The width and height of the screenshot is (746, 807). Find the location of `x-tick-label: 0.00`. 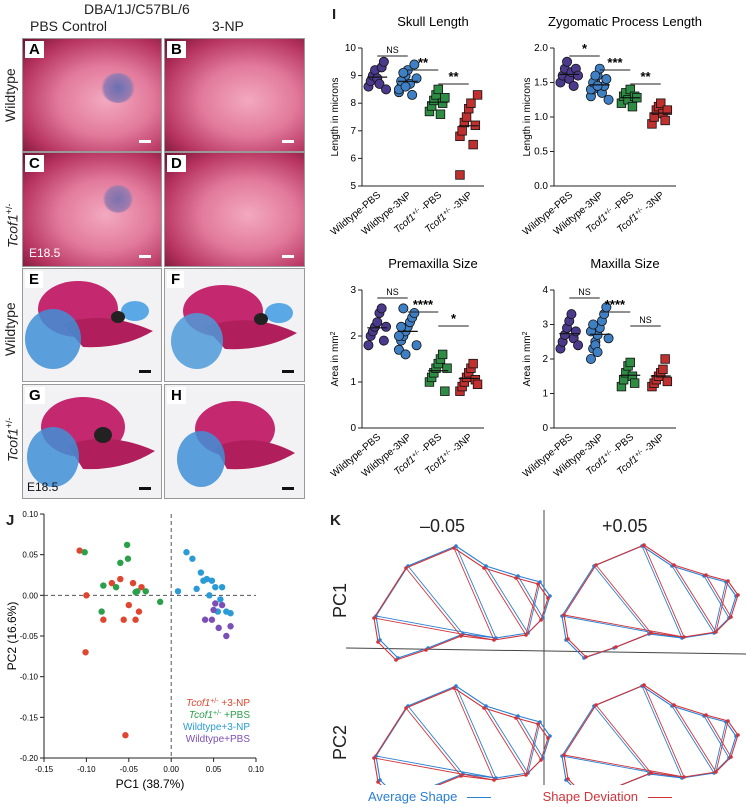

x-tick-label: 0.00 is located at coordinates (171, 769).